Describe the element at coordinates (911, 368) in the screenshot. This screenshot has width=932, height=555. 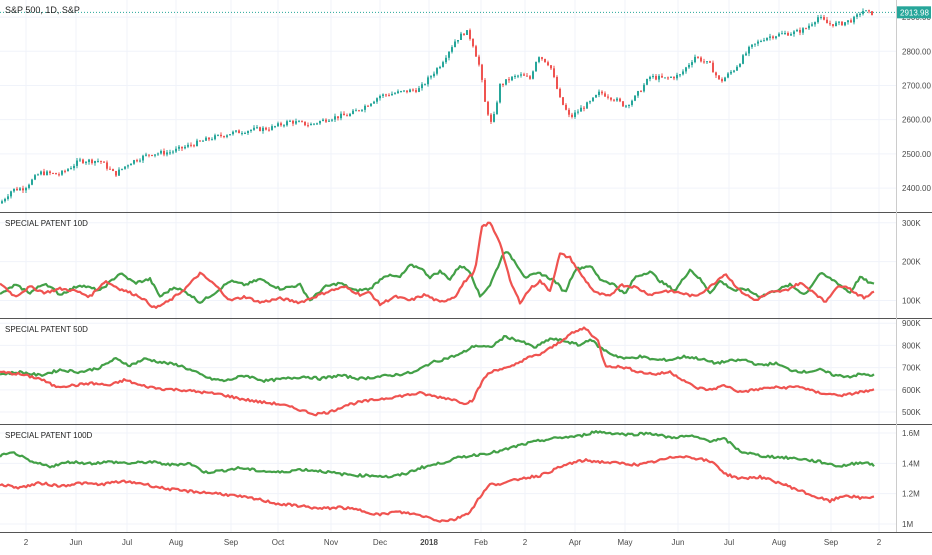
I see `indicator-tick-label: 700K` at that location.